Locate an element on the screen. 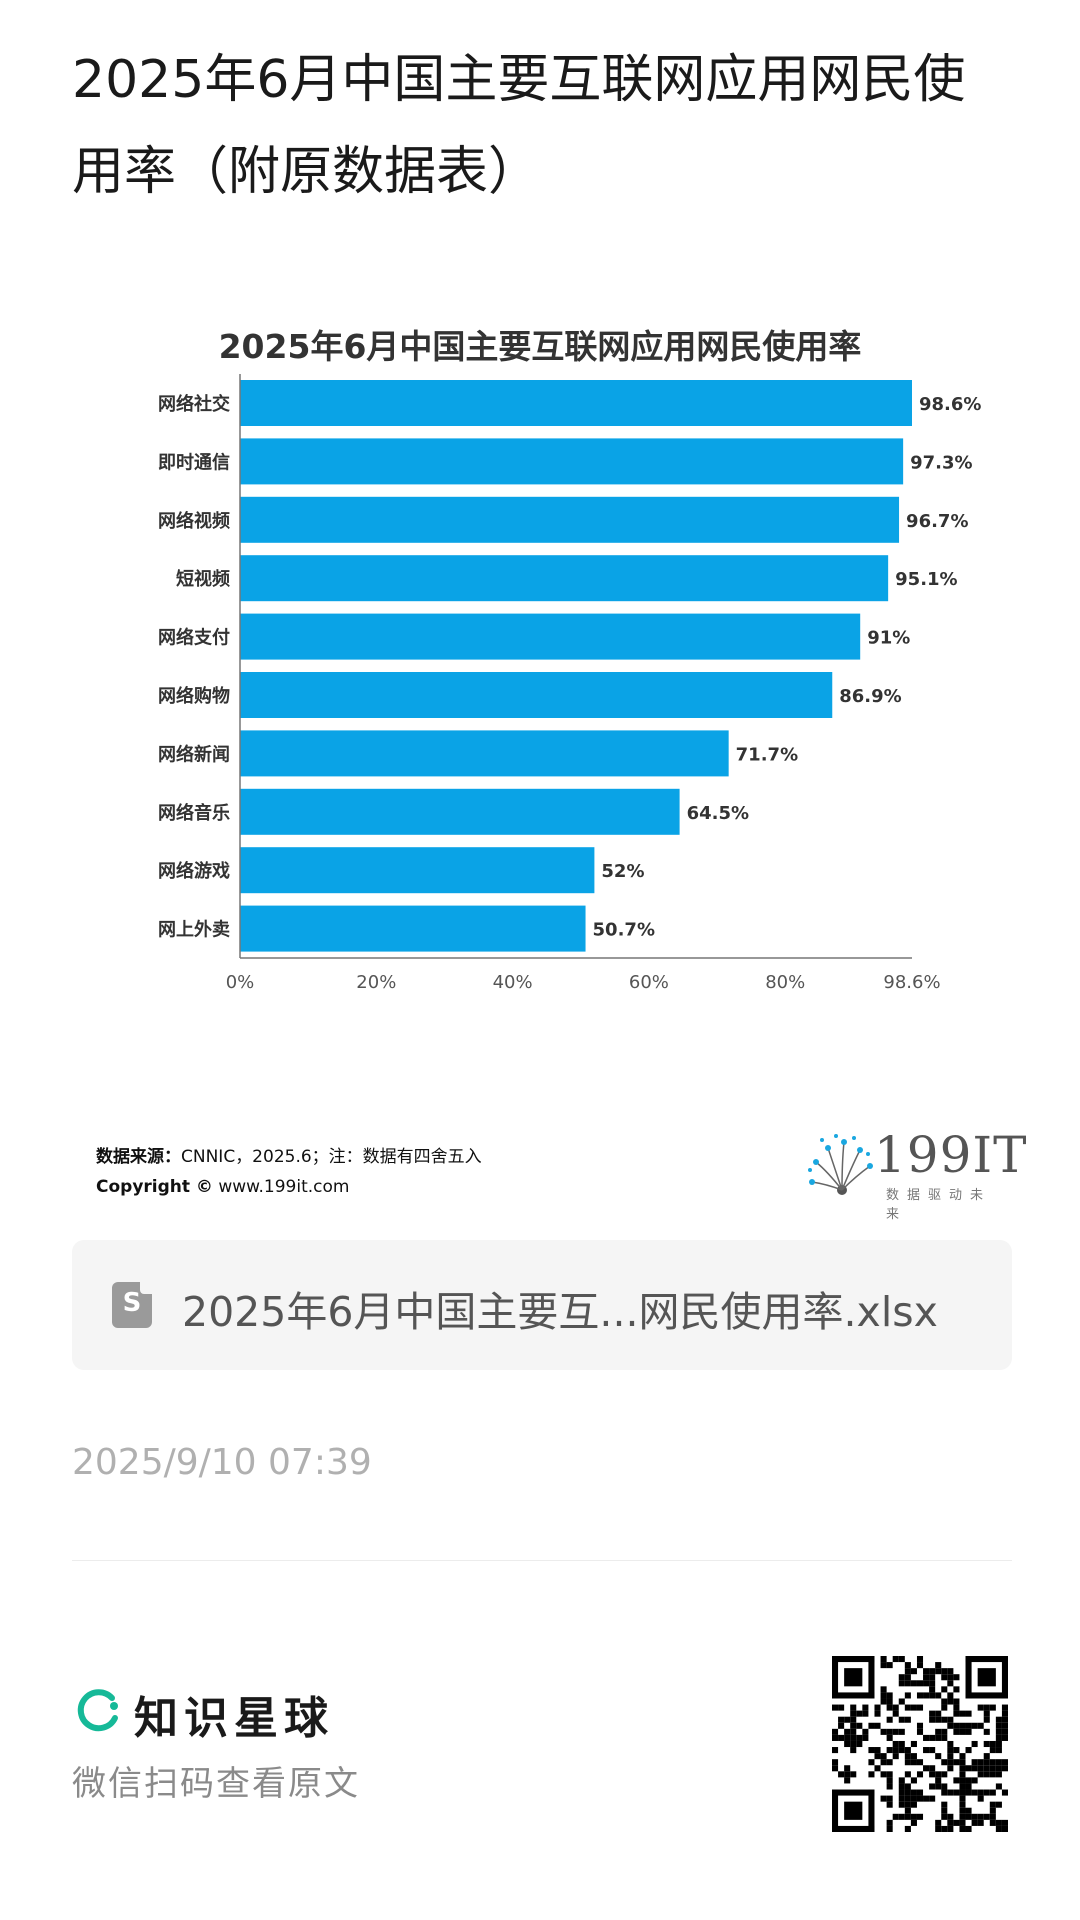 The image size is (1080, 1920). spreadsheet-file-icon: S is located at coordinates (132, 1305).